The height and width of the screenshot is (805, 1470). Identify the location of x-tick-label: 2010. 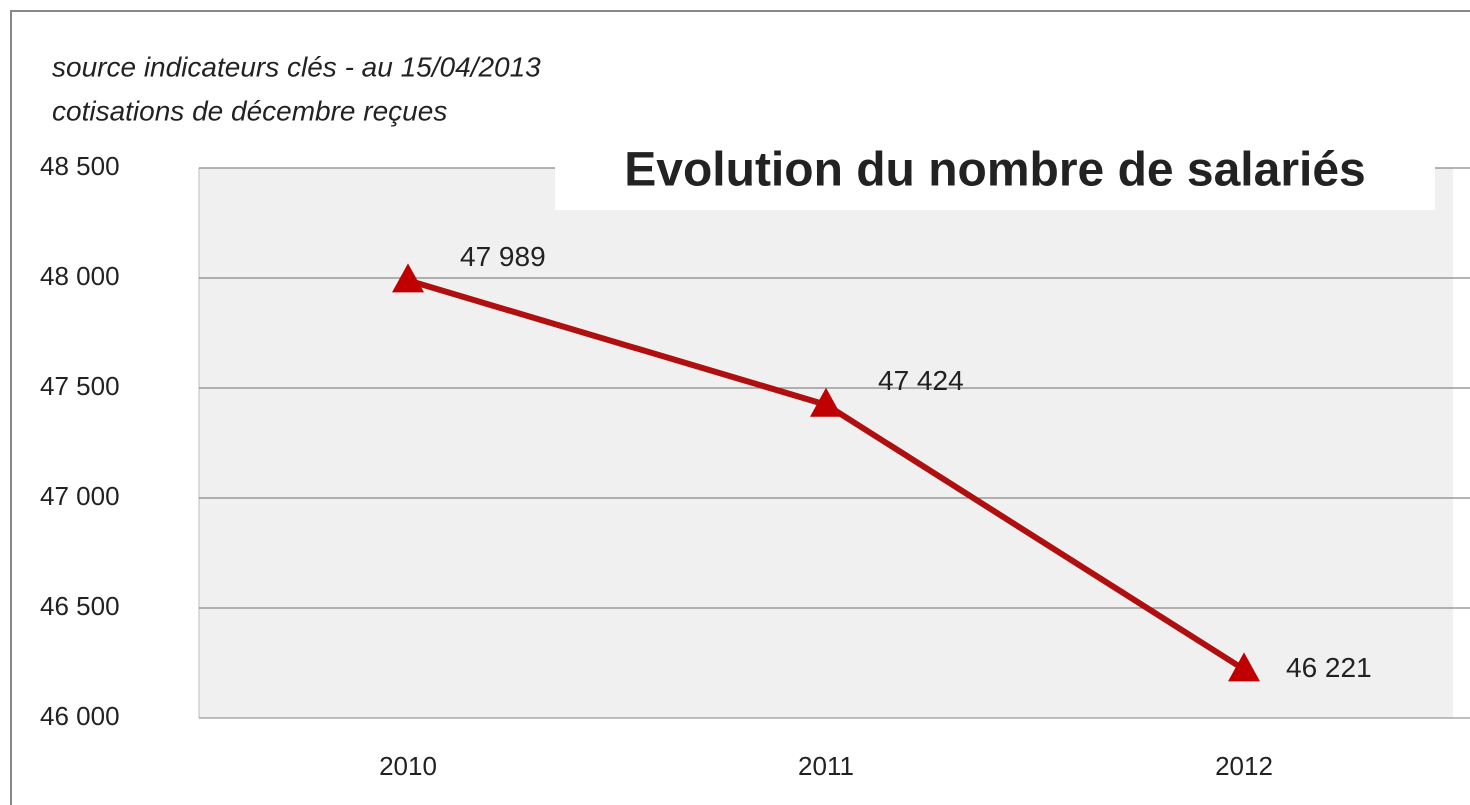
(408, 766).